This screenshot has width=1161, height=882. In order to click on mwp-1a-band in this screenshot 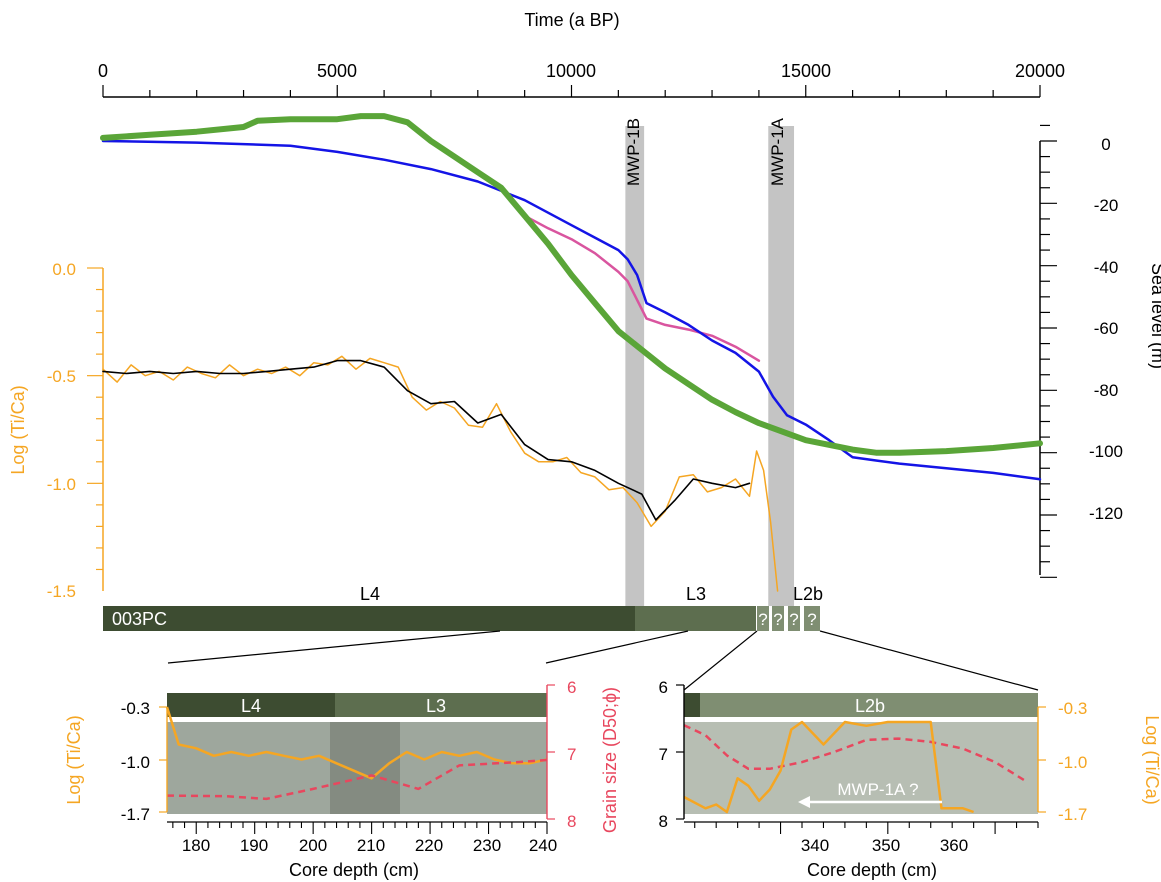, I will do `click(781, 366)`.